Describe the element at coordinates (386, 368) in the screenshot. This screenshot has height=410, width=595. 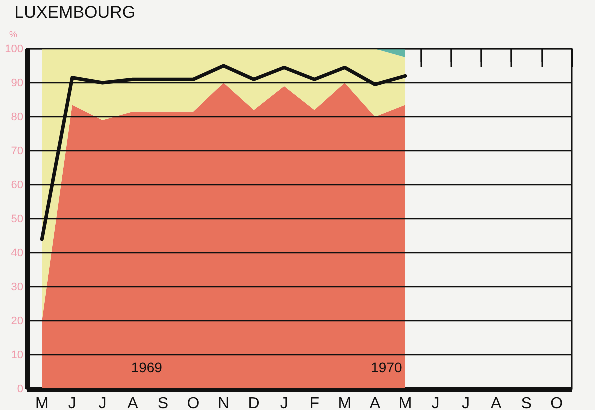
I see `annotation: 1970` at that location.